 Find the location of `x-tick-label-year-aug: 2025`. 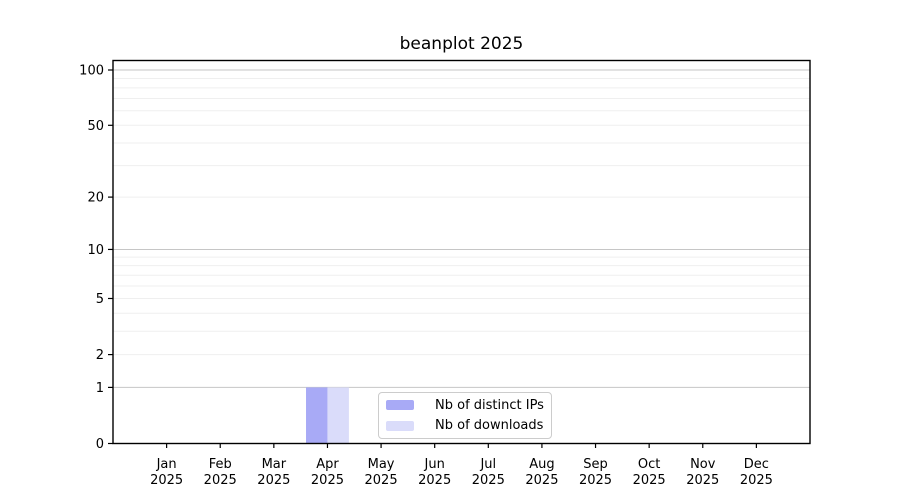

x-tick-label-year-aug: 2025 is located at coordinates (541, 480).